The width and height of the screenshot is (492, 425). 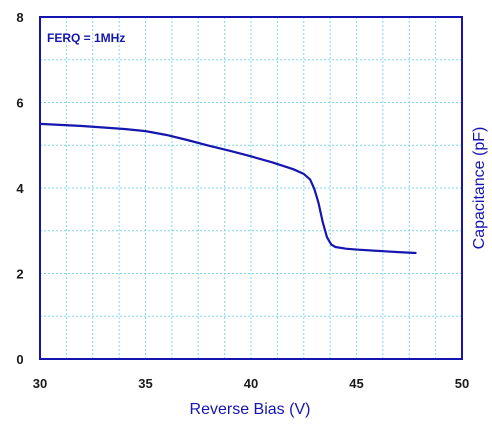 What do you see at coordinates (251, 383) in the screenshot?
I see `x-tick-label: 40` at bounding box center [251, 383].